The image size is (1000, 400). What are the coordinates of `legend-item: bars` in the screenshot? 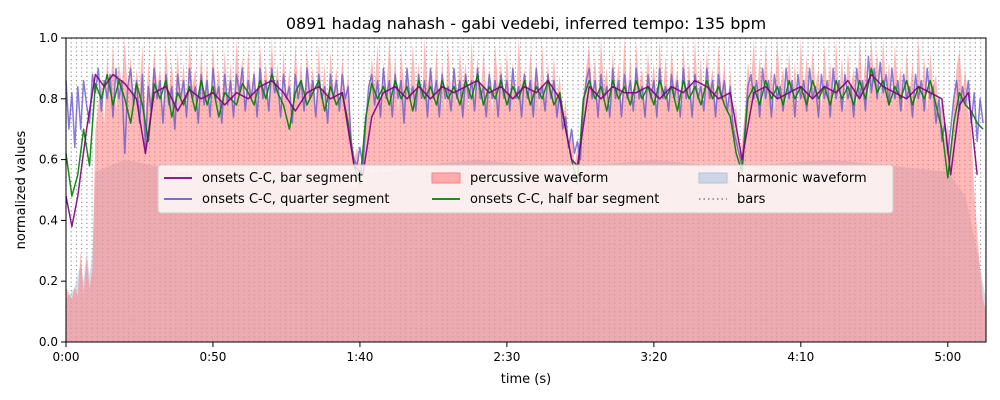 It's located at (732, 199).